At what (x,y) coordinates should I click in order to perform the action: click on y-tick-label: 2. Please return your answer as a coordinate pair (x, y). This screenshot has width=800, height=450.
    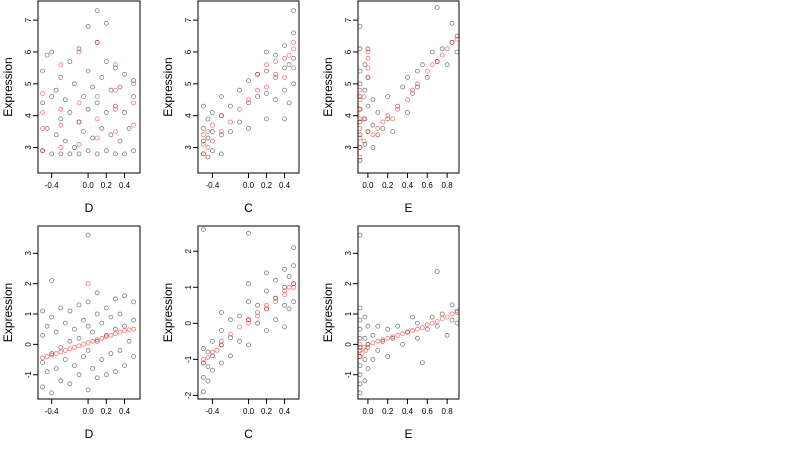
    Looking at the image, I should click on (348, 283).